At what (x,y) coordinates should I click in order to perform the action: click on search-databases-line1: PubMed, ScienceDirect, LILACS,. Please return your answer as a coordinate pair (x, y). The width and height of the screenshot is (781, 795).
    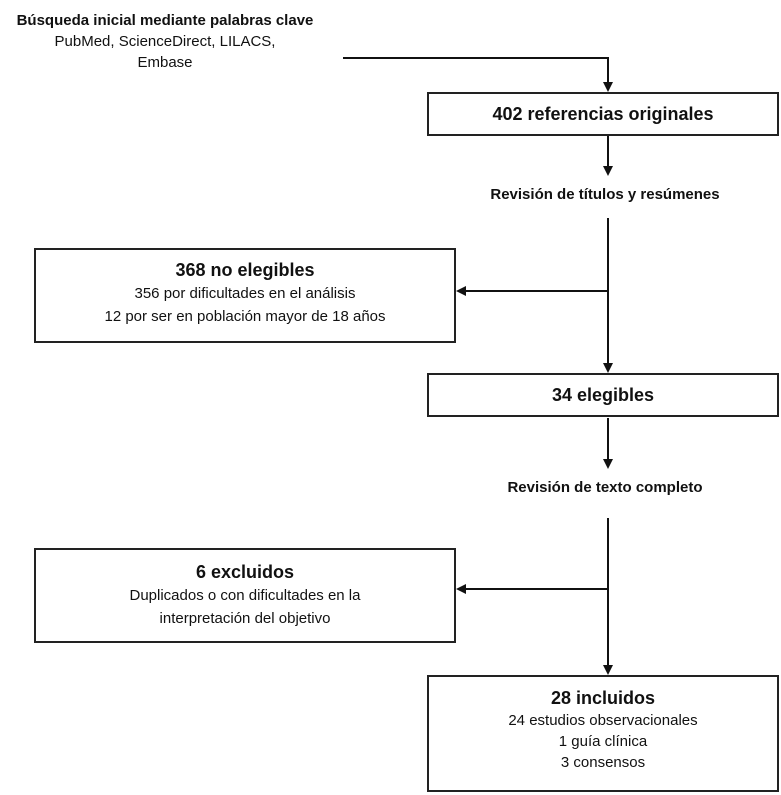
    Looking at the image, I should click on (165, 41).